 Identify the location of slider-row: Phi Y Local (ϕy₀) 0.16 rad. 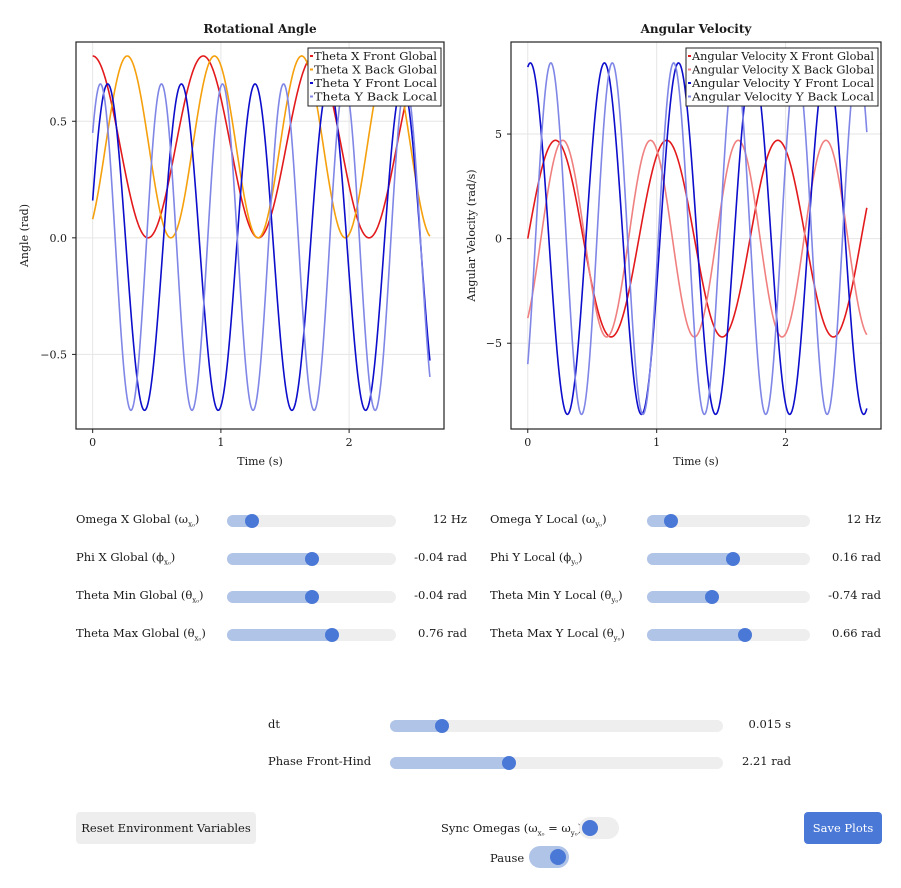
(685, 558).